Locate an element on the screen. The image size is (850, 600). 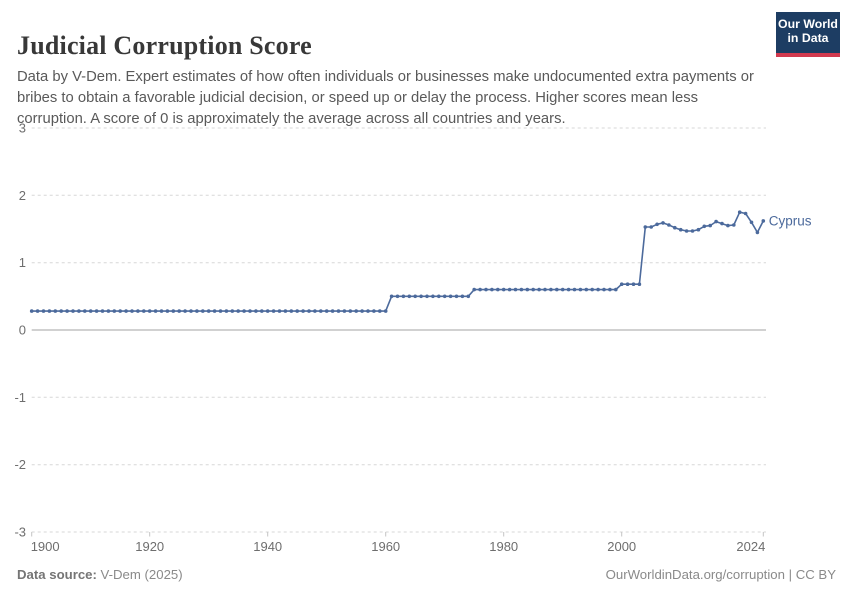
x-tick-label: 1940 is located at coordinates (267, 546).